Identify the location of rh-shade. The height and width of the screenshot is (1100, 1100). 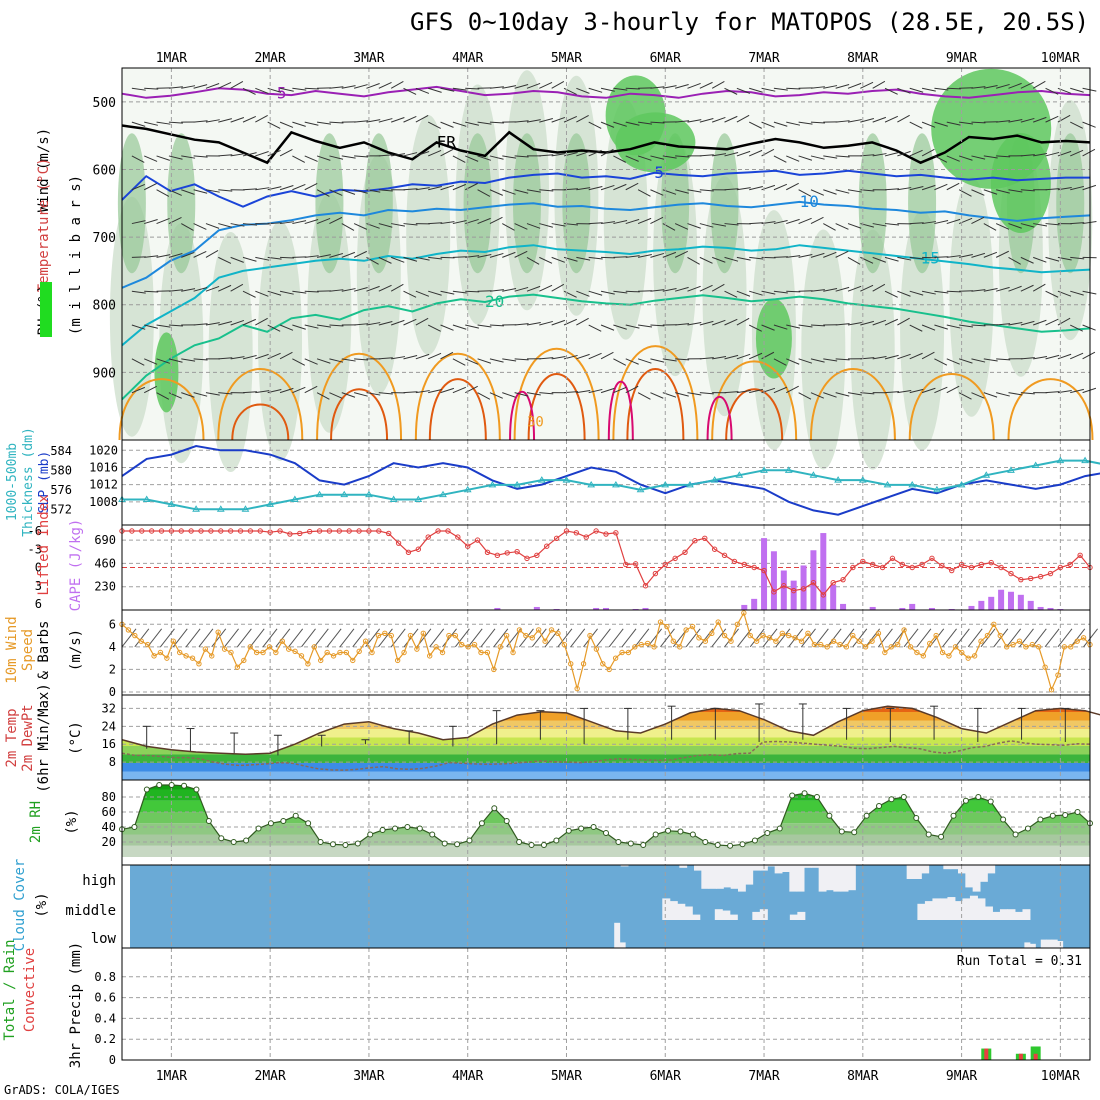
(329, 203).